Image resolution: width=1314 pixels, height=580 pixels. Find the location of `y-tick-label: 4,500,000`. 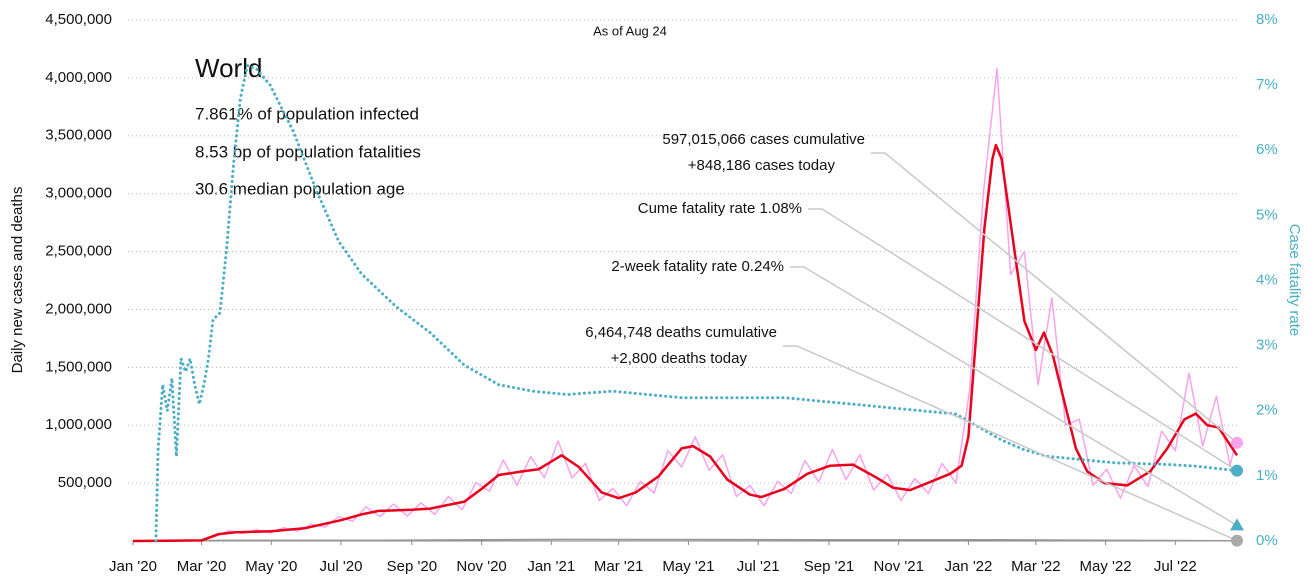

y-tick-label: 4,500,000 is located at coordinates (78, 19).